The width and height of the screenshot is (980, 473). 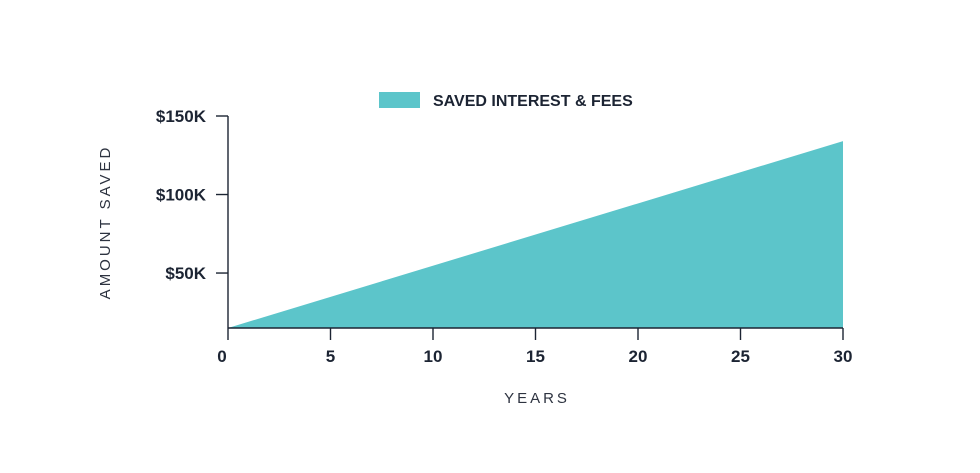 I want to click on y-tick-label: $150K, so click(x=181, y=116).